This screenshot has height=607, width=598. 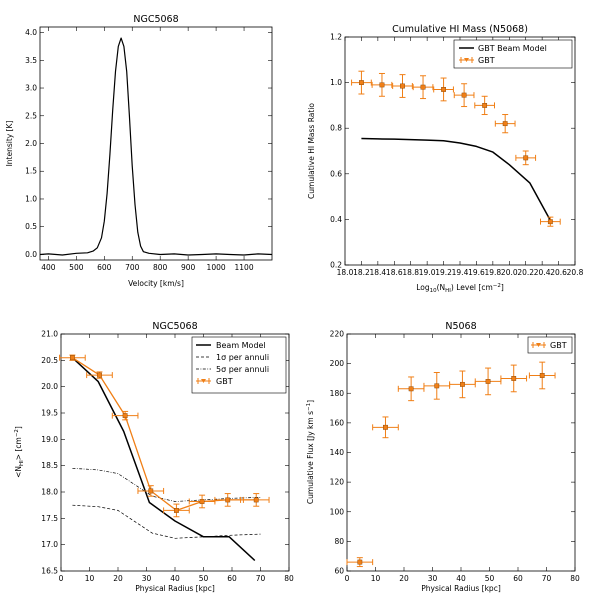 What do you see at coordinates (461, 578) in the screenshot?
I see `x-tick-label: 40` at bounding box center [461, 578].